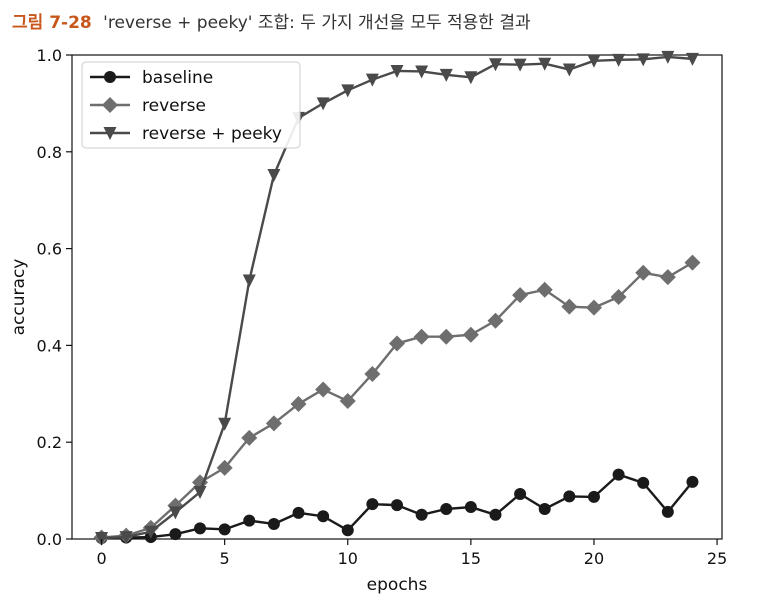  What do you see at coordinates (49, 442) in the screenshot?
I see `y-tick-label: 0.2` at bounding box center [49, 442].